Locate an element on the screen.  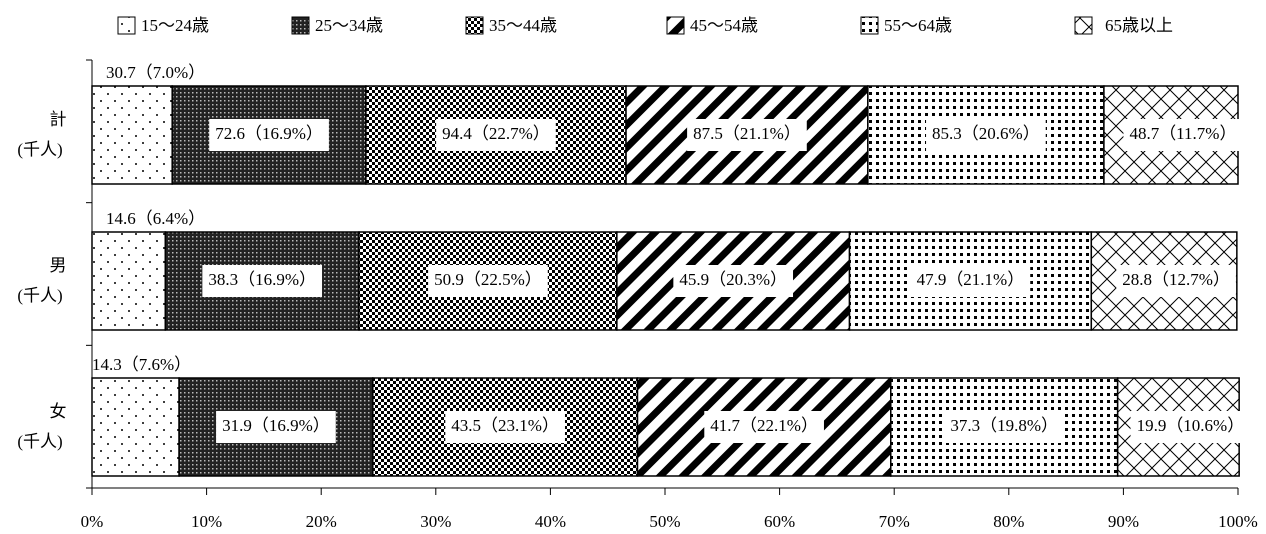
x-tick-label: 70% is located at coordinates (894, 521).